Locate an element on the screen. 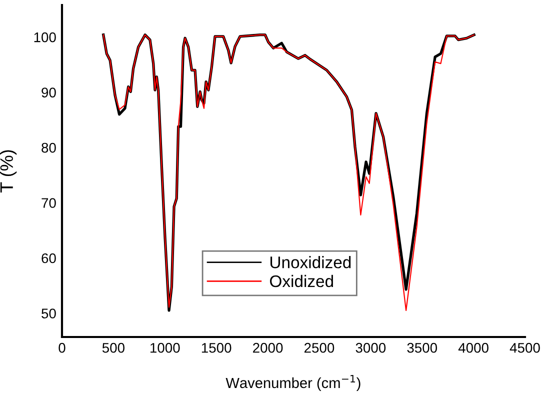 The width and height of the screenshot is (550, 399). y-tick-label: 80 is located at coordinates (49, 147).